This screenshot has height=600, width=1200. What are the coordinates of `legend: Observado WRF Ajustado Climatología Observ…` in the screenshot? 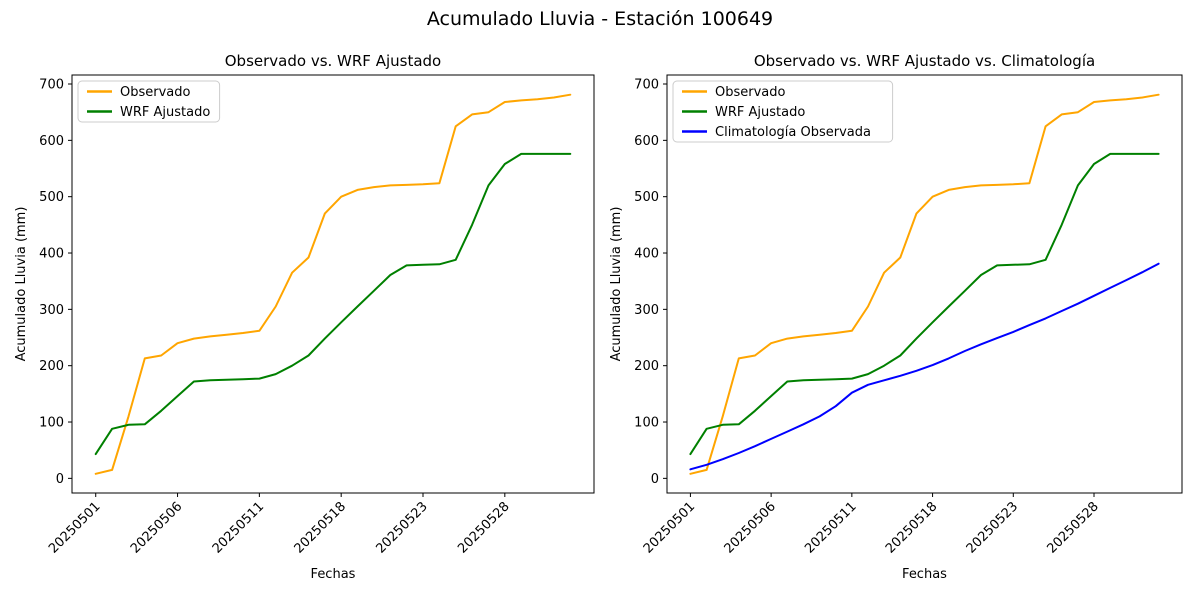 It's located at (783, 111).